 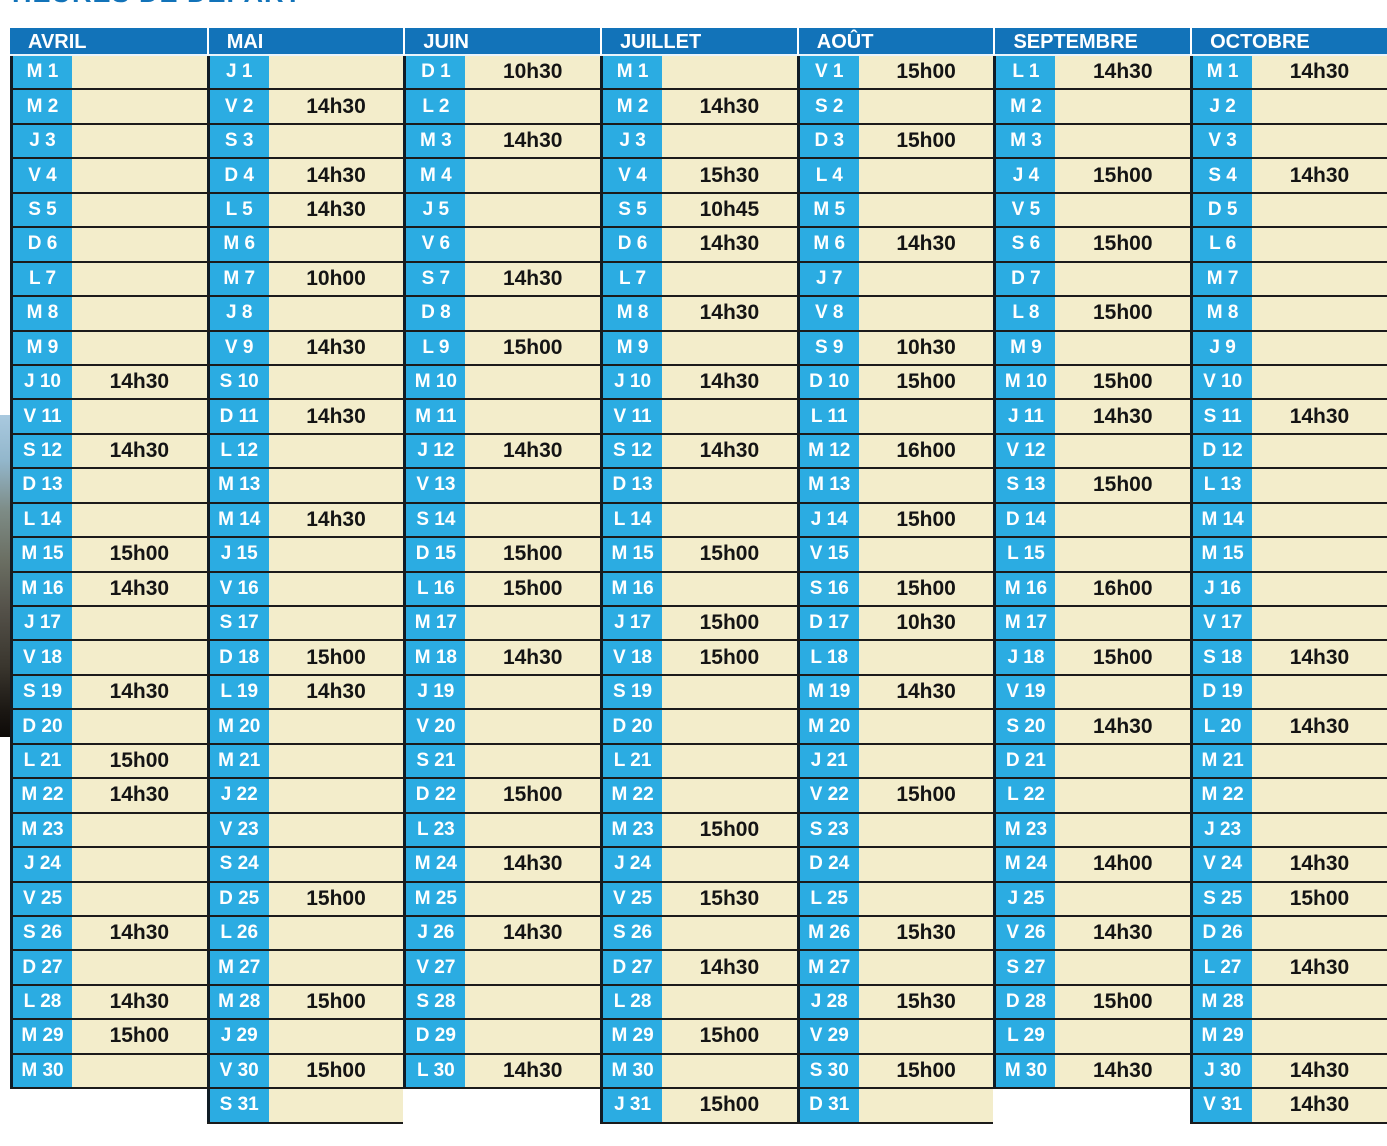 I want to click on day-cell: J 28, so click(x=827, y=1002).